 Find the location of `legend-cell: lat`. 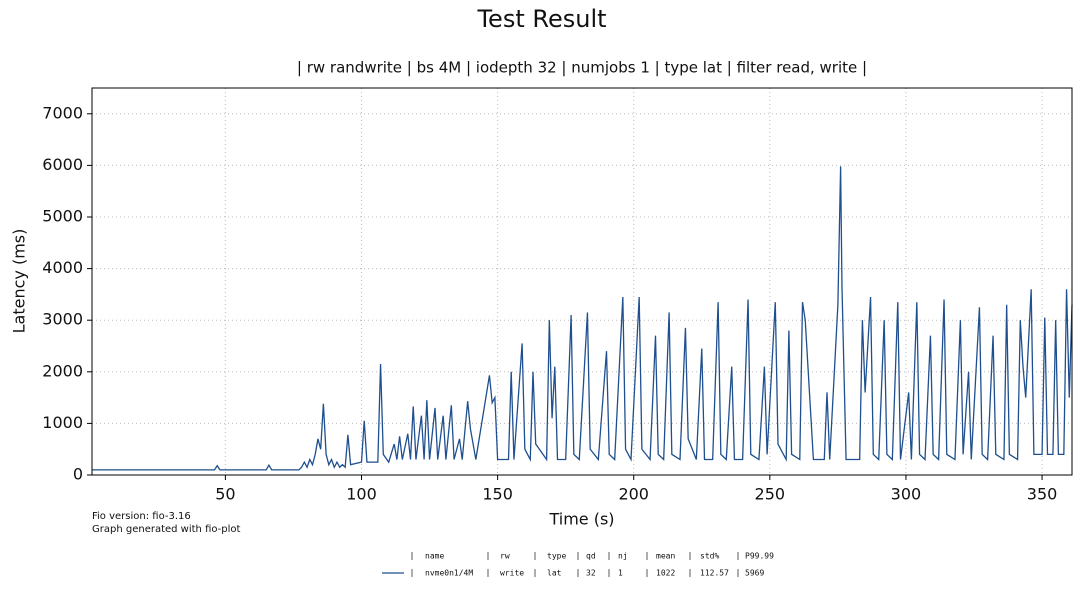

legend-cell: lat is located at coordinates (554, 573).